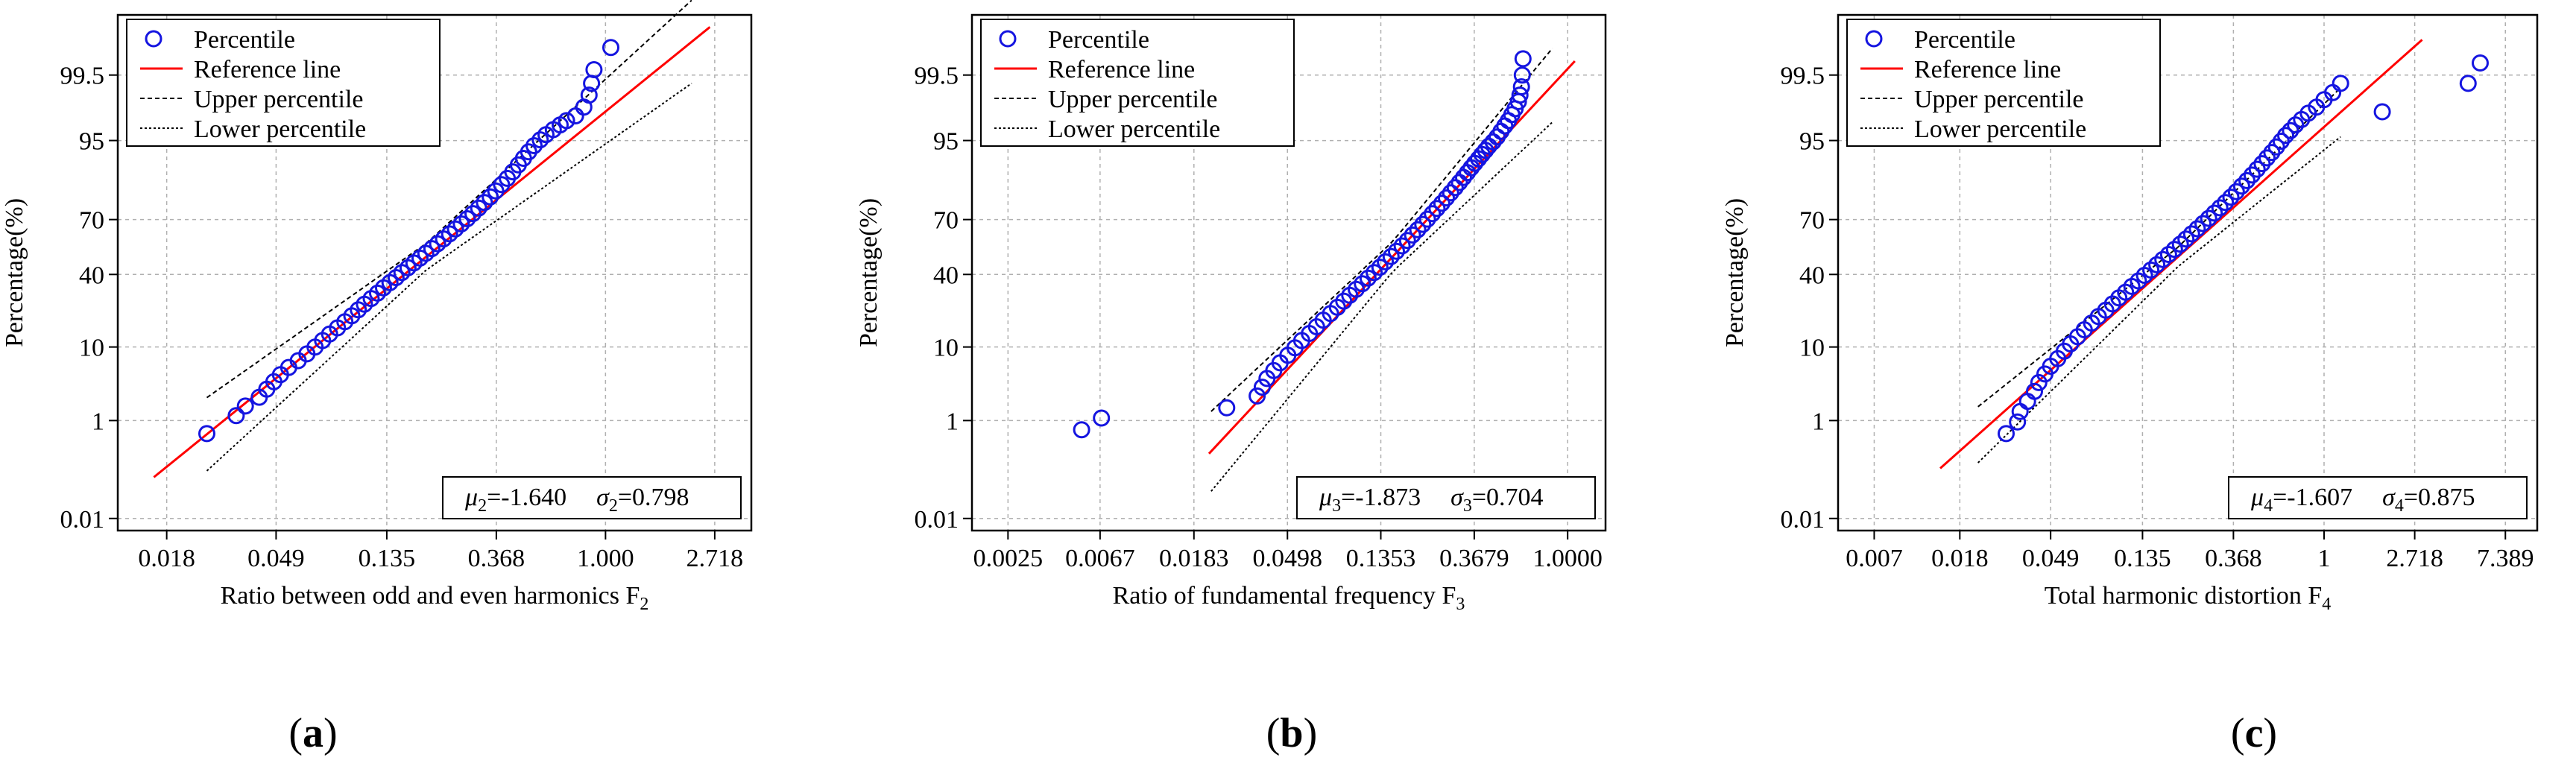 The height and width of the screenshot is (772, 2576). I want to click on x-tick-label: 0.0183, so click(1194, 558).